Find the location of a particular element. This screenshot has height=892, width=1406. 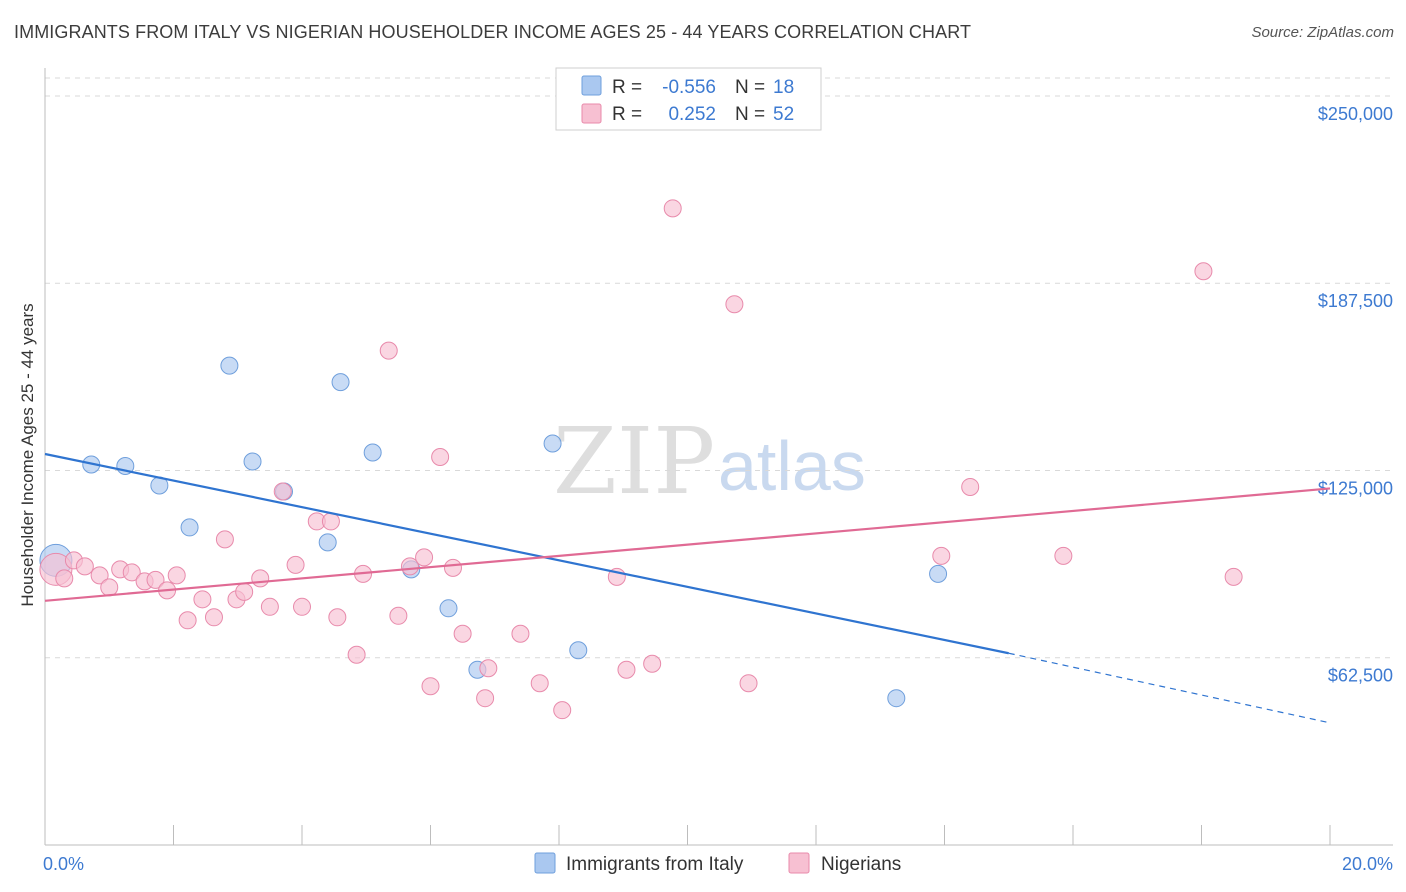

x-tick-label-min: 0.0% is located at coordinates (63, 864).